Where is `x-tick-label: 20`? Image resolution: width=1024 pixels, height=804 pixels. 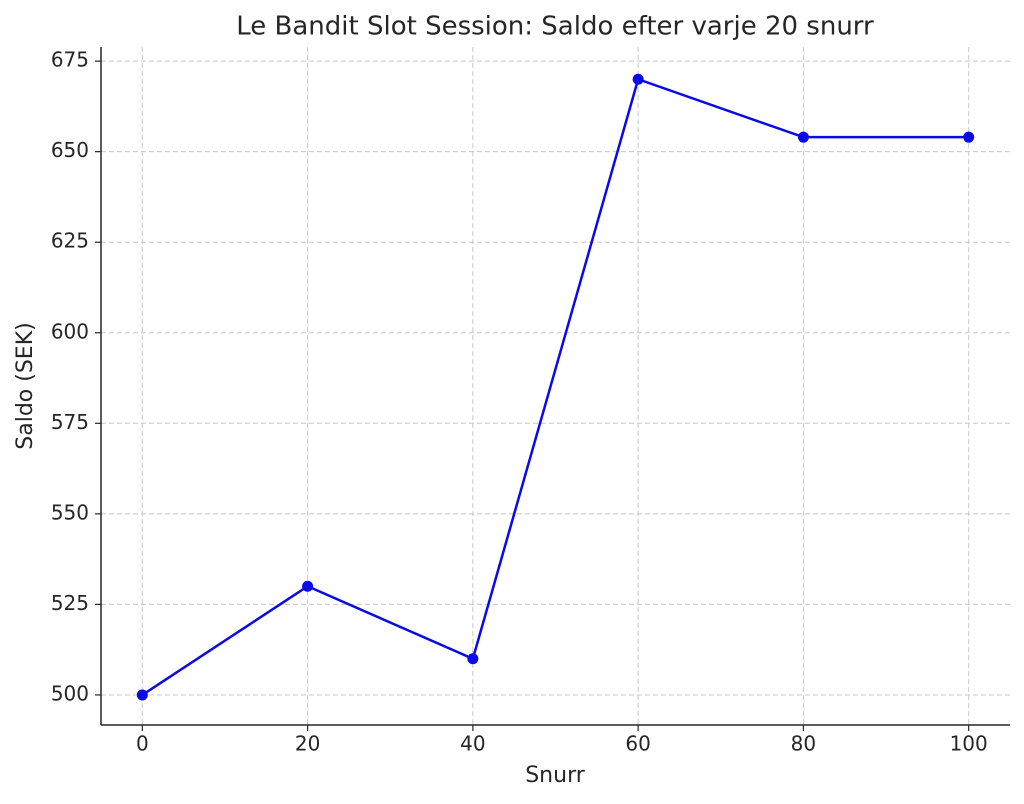
x-tick-label: 20 is located at coordinates (307, 744).